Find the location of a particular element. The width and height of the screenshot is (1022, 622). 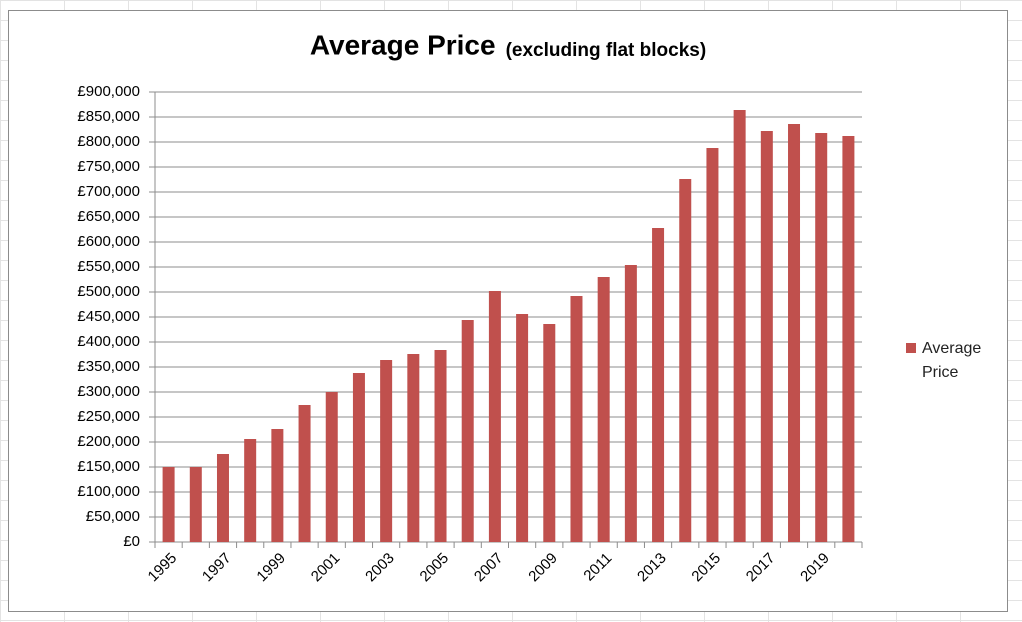

y-tick-label: £450,000 is located at coordinates (108, 316).